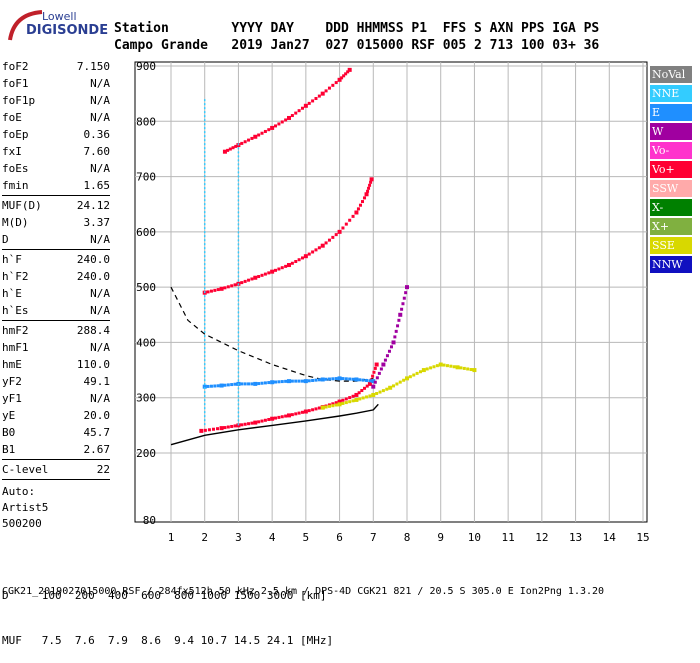 The height and width of the screenshot is (663, 700). What do you see at coordinates (642, 537) in the screenshot?
I see `x-tick-label: 15` at bounding box center [642, 537].